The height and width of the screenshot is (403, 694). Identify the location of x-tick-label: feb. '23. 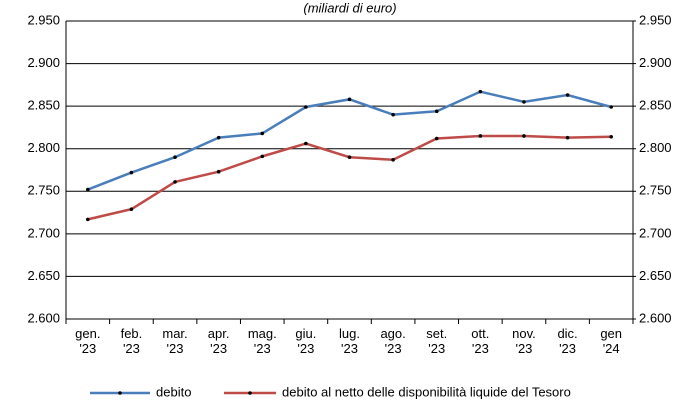
(131, 341).